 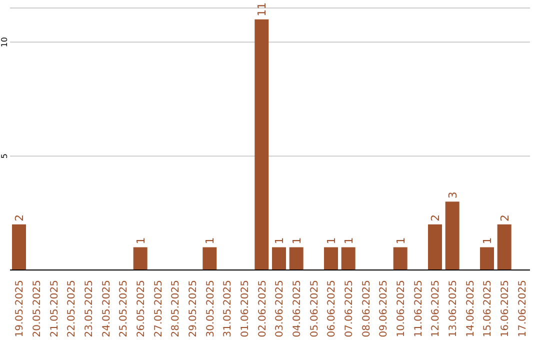 What do you see at coordinates (176, 309) in the screenshot?
I see `x-tick-label: 28.05.2025` at bounding box center [176, 309].